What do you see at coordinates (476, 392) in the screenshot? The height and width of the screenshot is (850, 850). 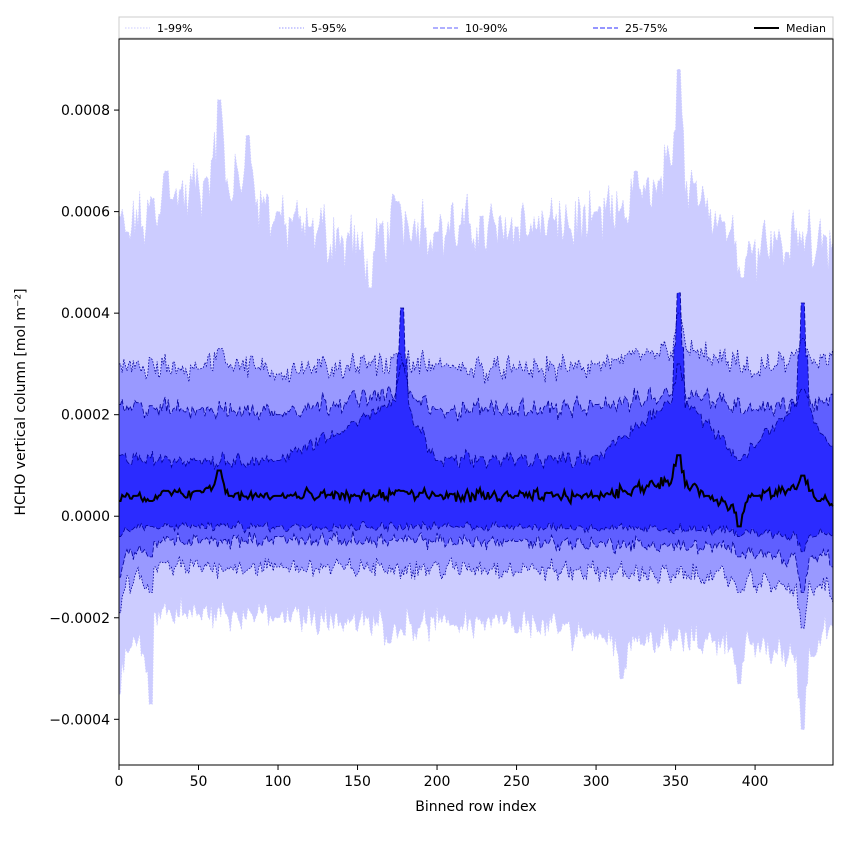 I see `series-line-upper-10-90%` at bounding box center [476, 392].